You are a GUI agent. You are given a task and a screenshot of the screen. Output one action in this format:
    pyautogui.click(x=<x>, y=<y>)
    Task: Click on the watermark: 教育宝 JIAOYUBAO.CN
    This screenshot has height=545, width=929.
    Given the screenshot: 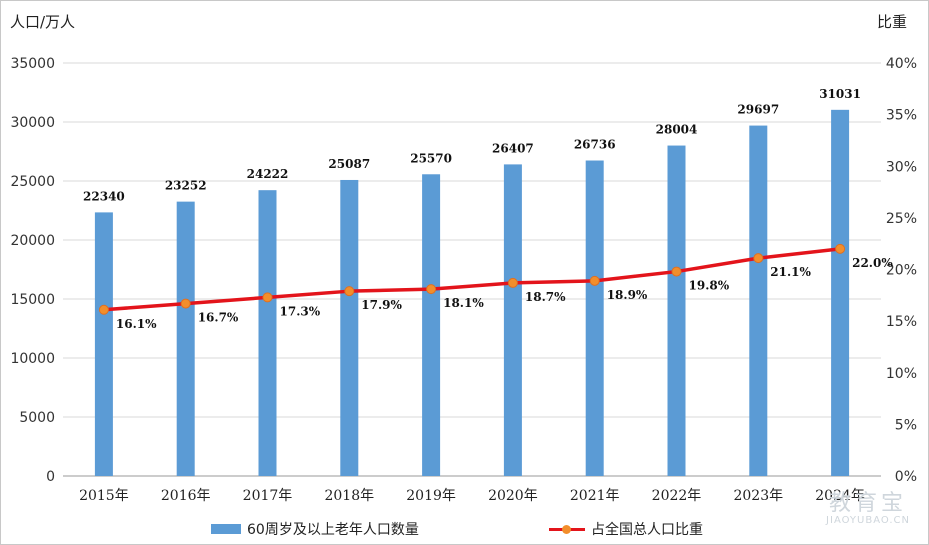 What is the action you would take?
    pyautogui.click(x=868, y=505)
    